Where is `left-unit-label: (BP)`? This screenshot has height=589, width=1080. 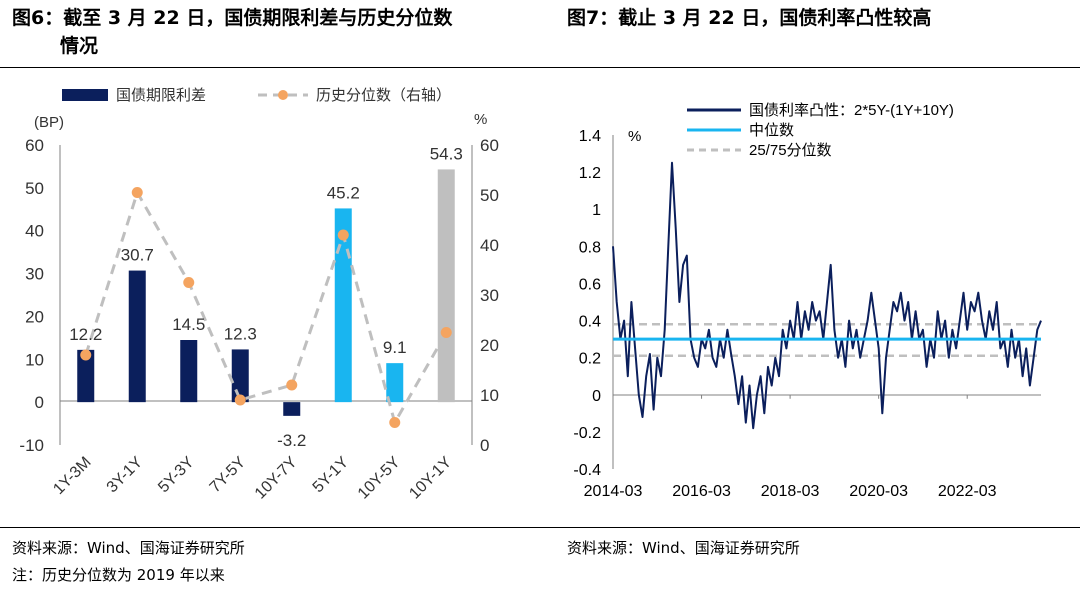 left-unit-label: (BP) is located at coordinates (49, 122).